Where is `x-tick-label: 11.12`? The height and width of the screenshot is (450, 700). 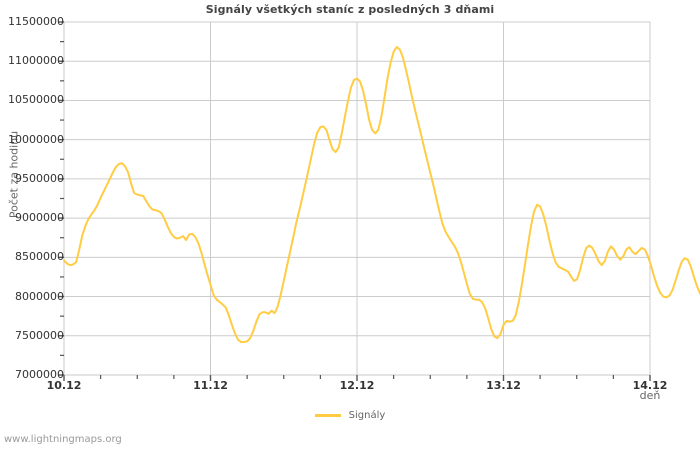 x-tick-label: 11.12 is located at coordinates (210, 385).